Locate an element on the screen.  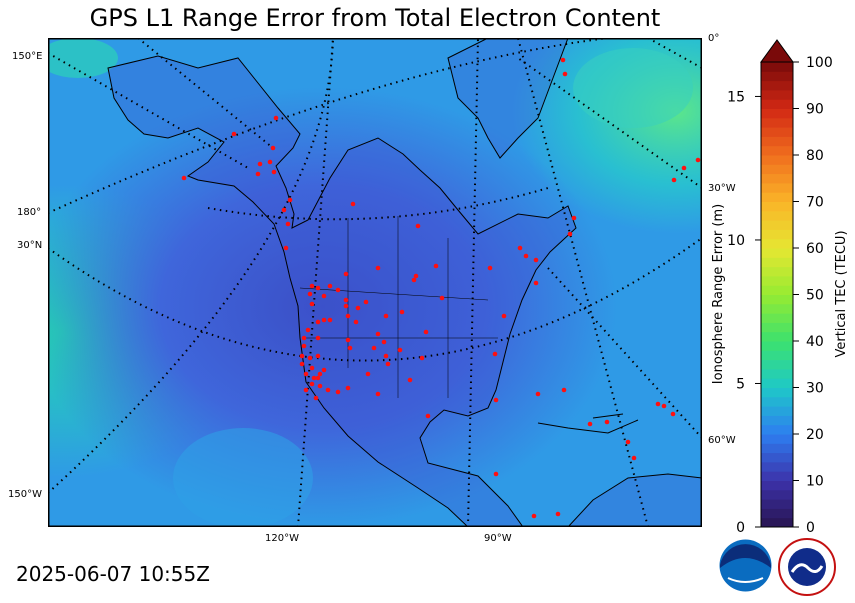
tec-tick-label: 70 is located at coordinates (815, 203).